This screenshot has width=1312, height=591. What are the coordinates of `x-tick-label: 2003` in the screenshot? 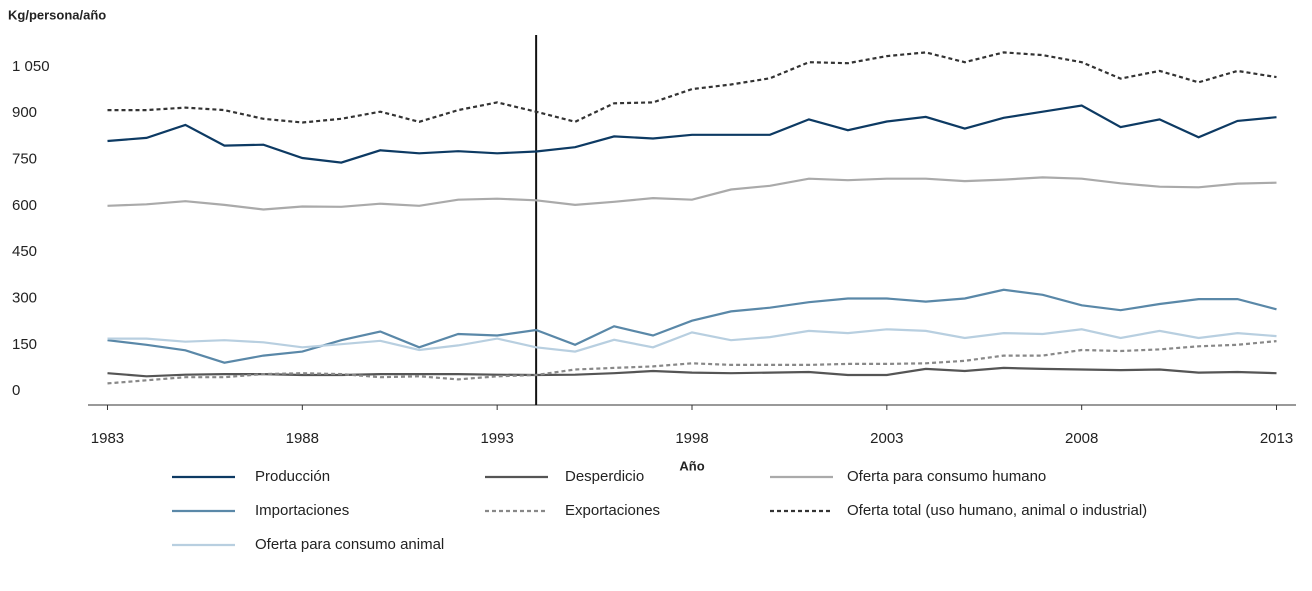 It's located at (886, 438).